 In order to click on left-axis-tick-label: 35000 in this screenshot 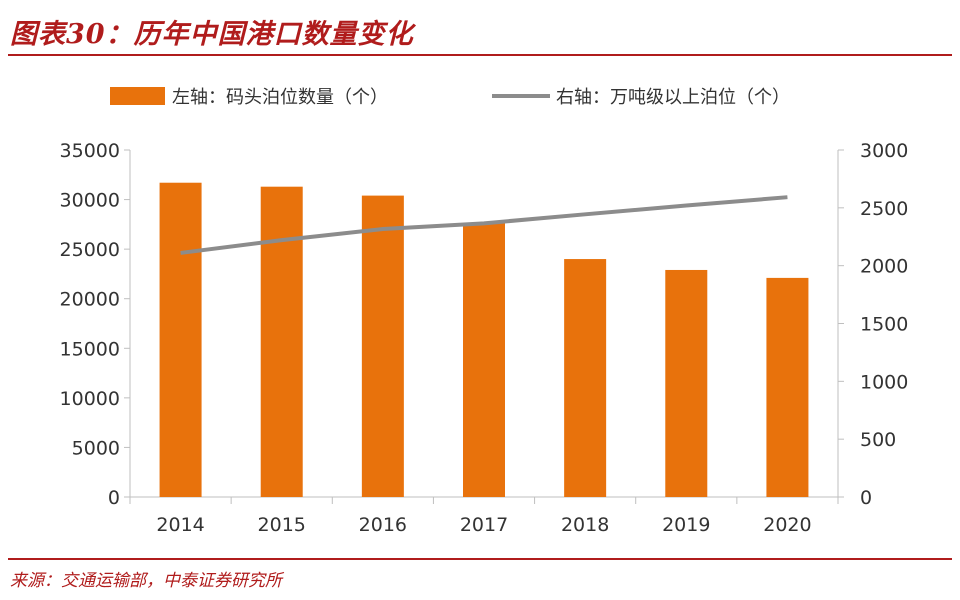, I will do `click(90, 151)`.